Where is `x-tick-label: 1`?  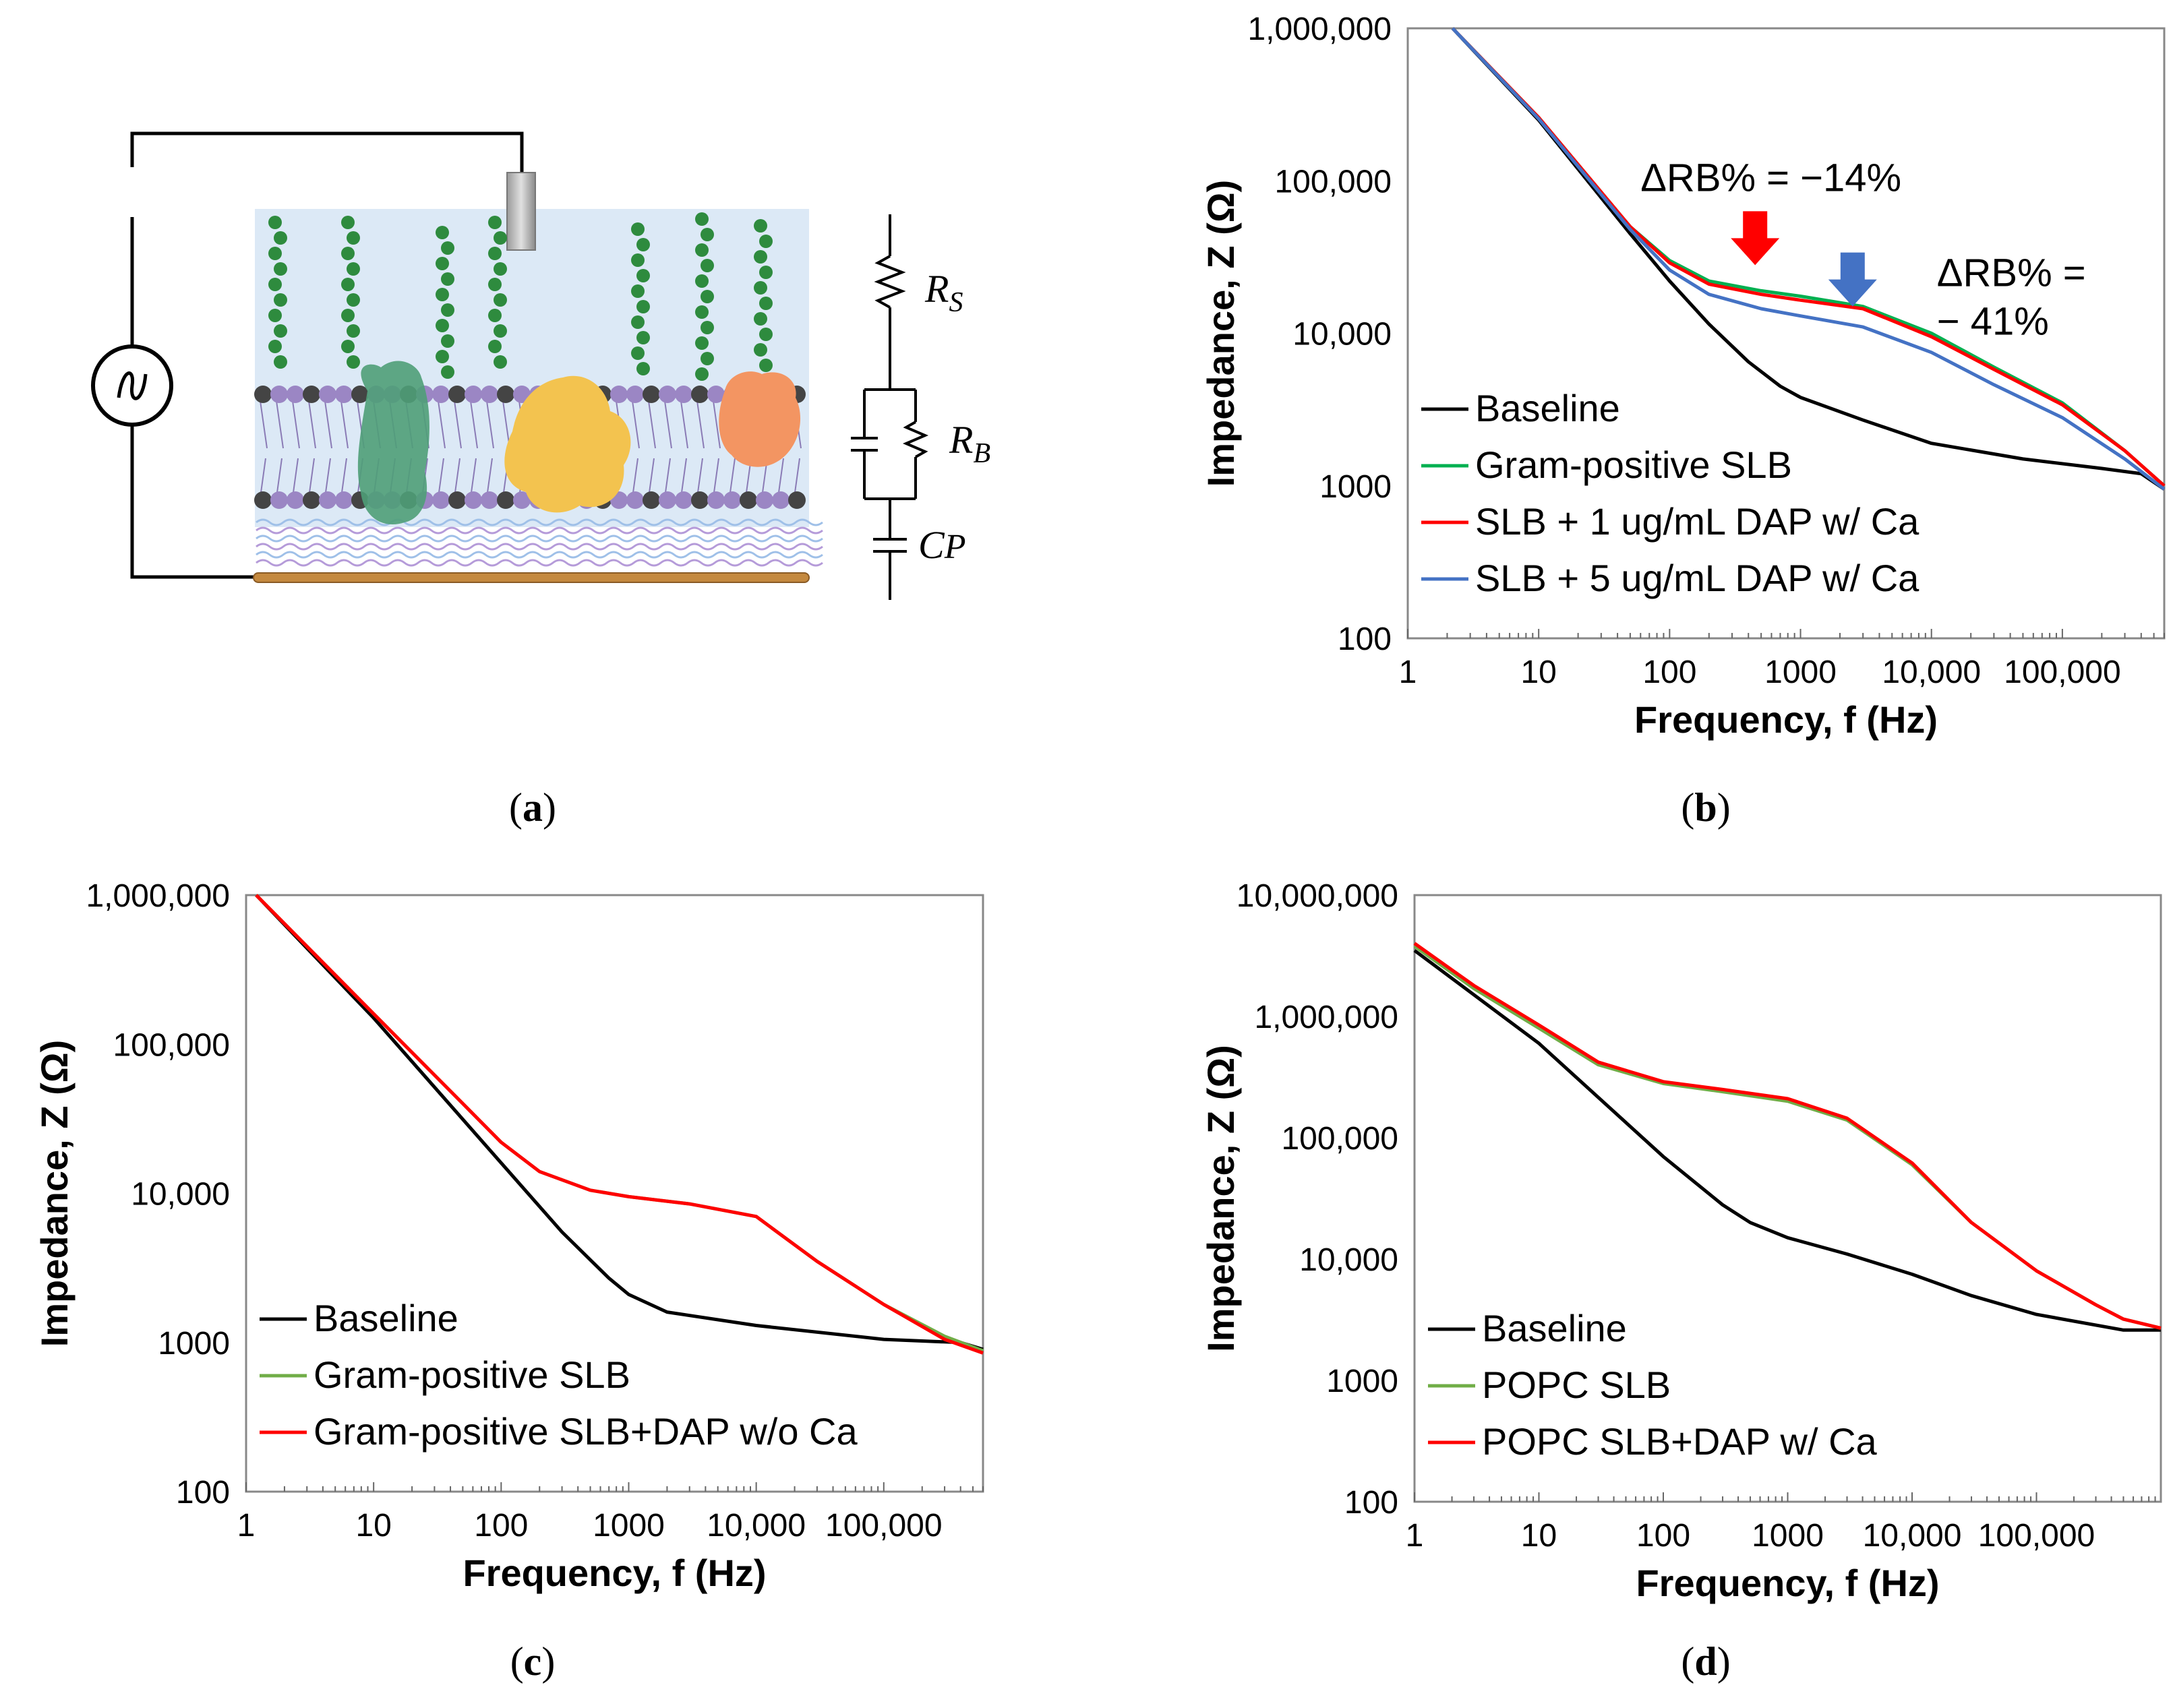
x-tick-label: 1 is located at coordinates (1408, 672).